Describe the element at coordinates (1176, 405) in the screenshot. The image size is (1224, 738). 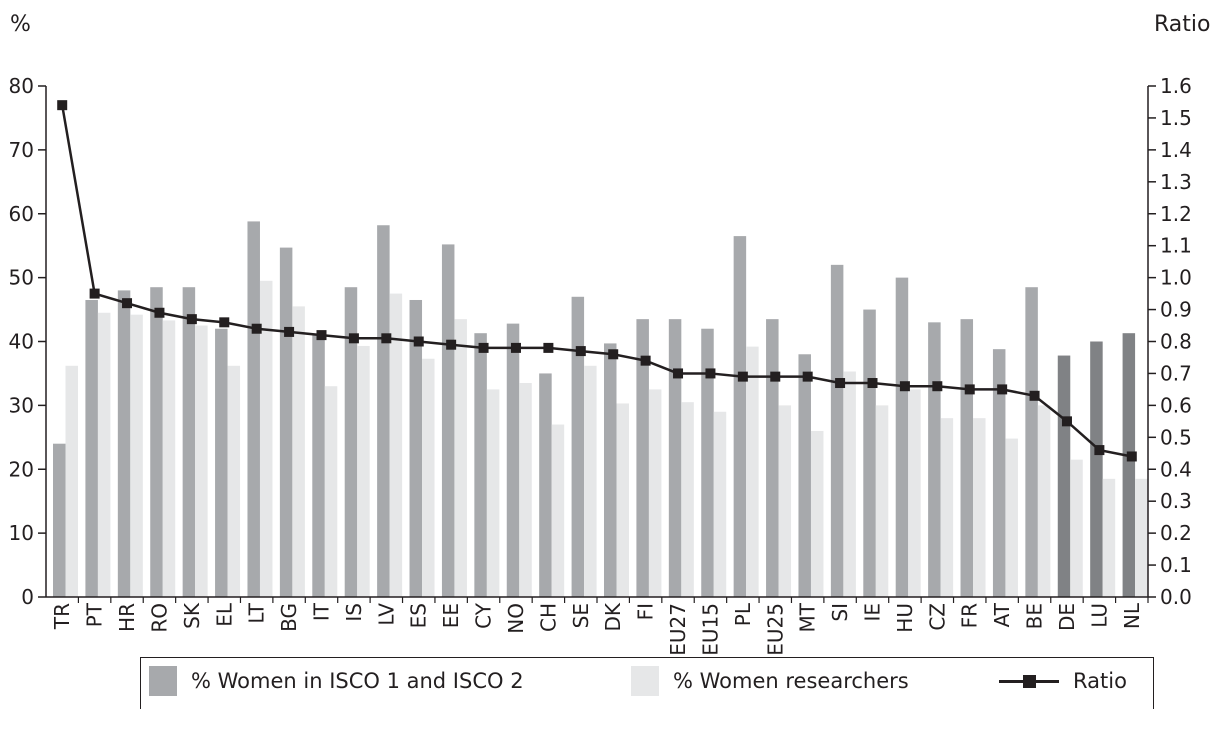
I see `right-tick-label: 0.6` at that location.